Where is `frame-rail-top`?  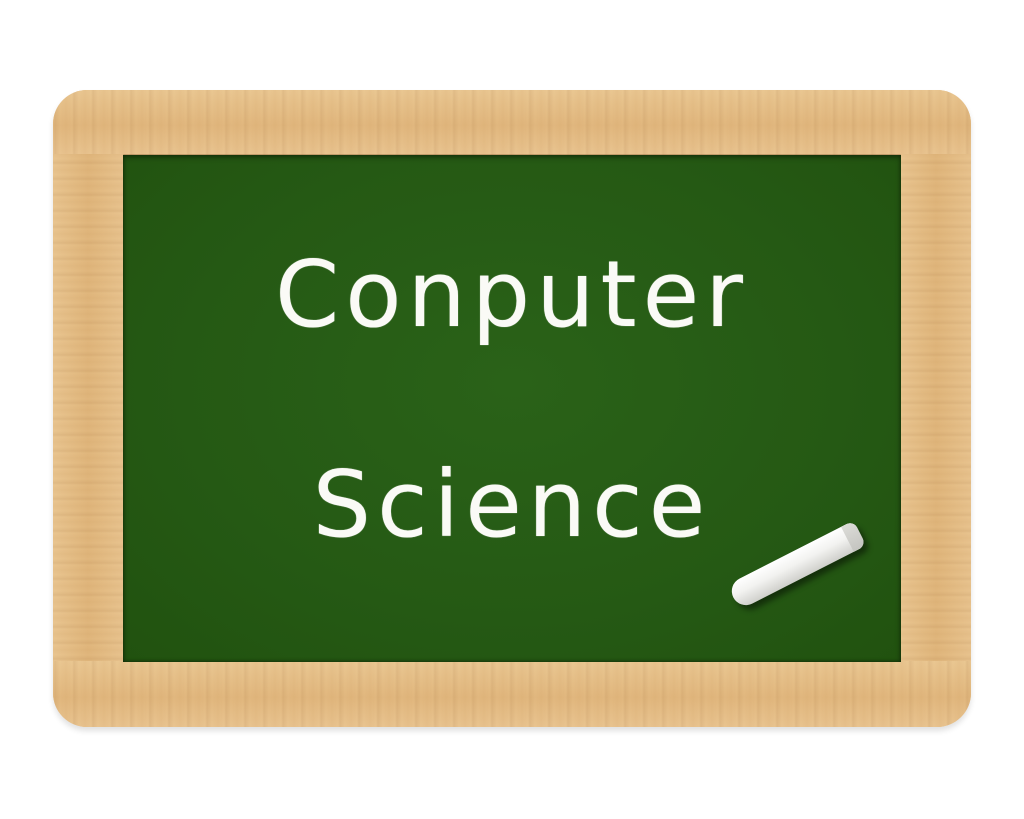
frame-rail-top is located at coordinates (512, 122).